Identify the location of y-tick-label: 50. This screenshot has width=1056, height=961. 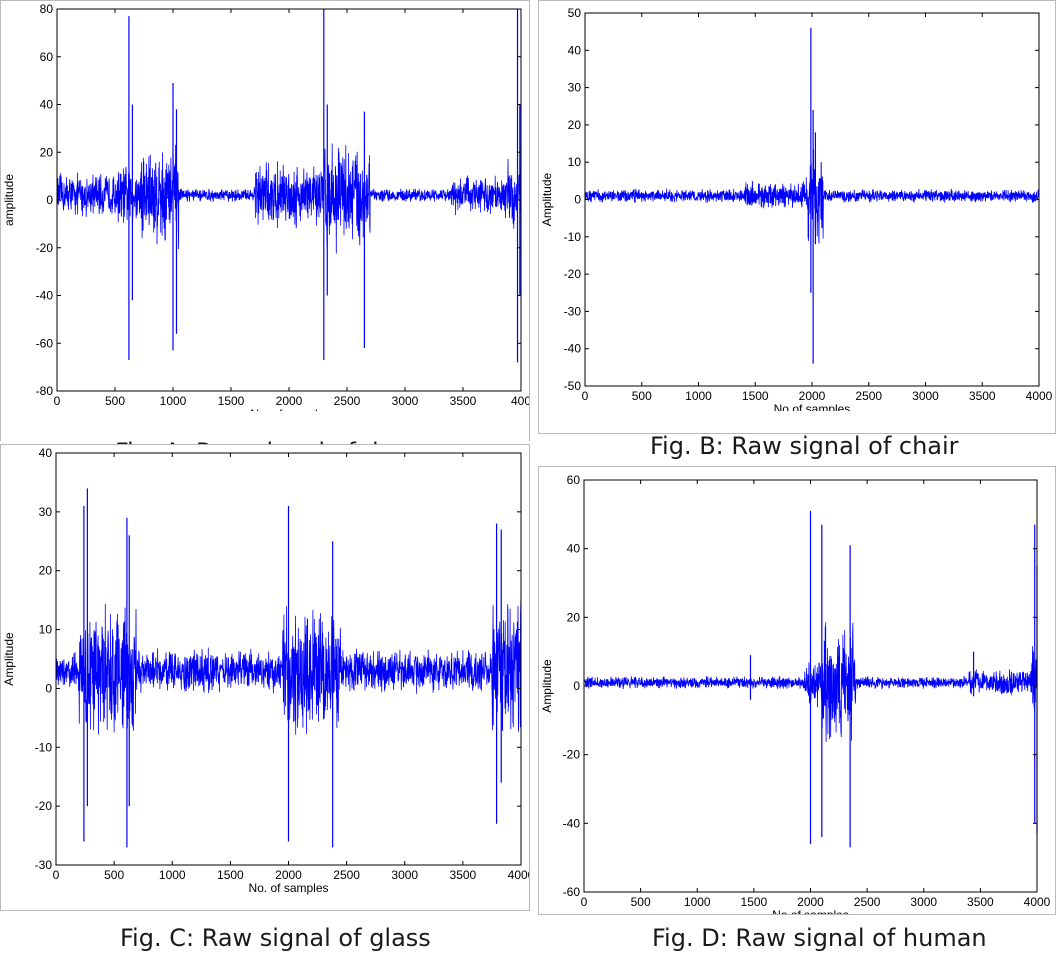
(575, 13).